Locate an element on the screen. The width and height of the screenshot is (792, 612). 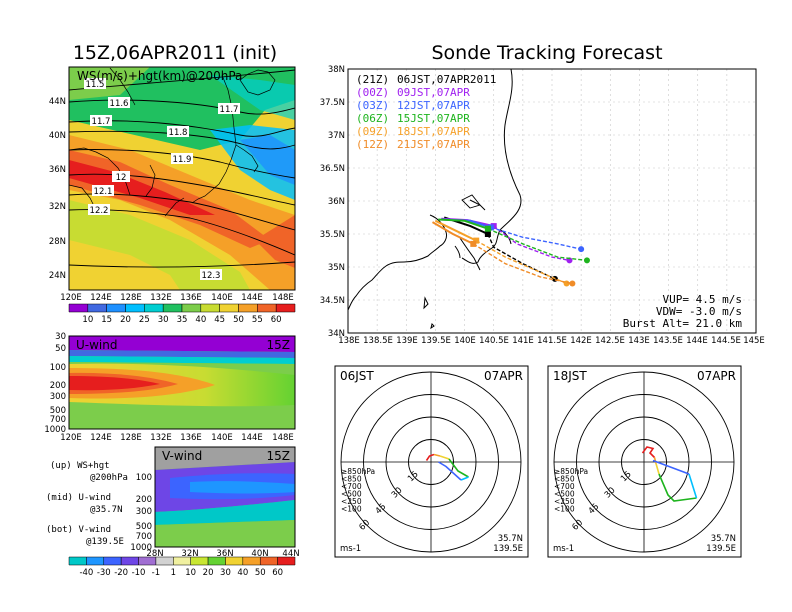
contour-label: 12.2 is located at coordinates (99, 211).